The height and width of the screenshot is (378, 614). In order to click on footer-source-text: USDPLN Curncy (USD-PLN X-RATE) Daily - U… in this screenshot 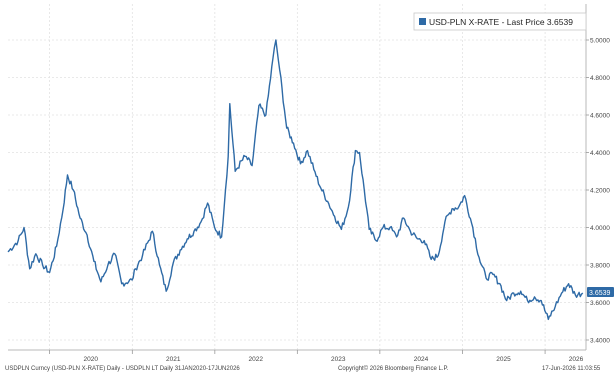, I will do `click(122, 369)`.